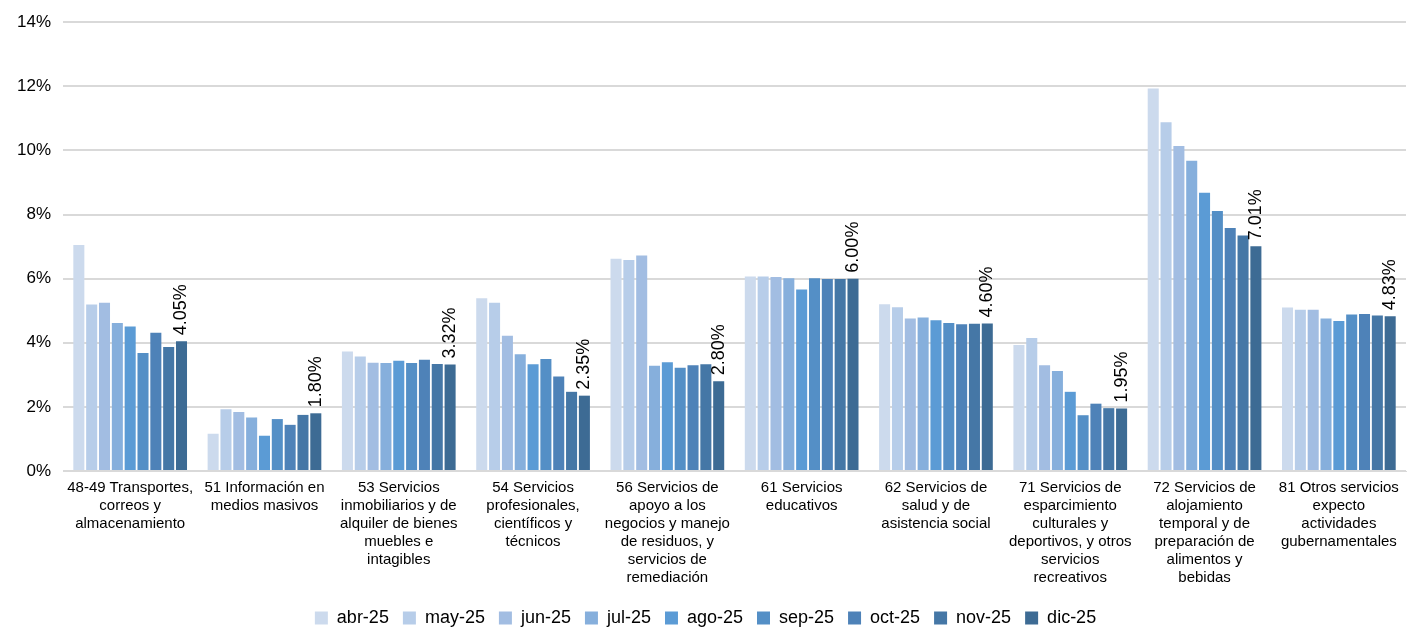 This screenshot has height=637, width=1416. Describe the element at coordinates (449, 333) in the screenshot. I see `data-label: 3.32%` at that location.